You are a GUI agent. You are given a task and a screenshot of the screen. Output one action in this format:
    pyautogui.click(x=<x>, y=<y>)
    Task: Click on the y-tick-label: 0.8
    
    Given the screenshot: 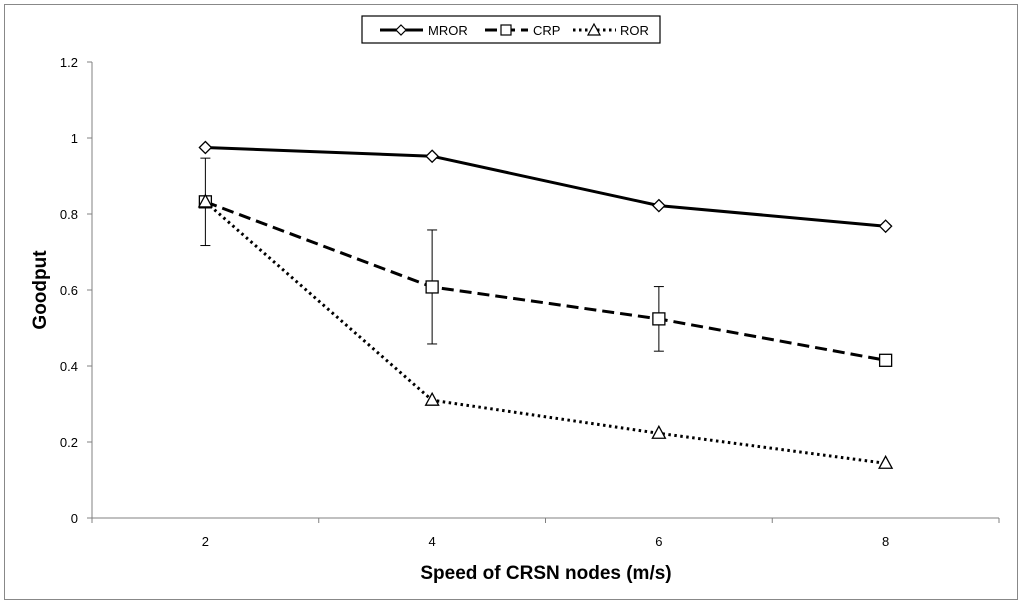 What is the action you would take?
    pyautogui.click(x=69, y=214)
    